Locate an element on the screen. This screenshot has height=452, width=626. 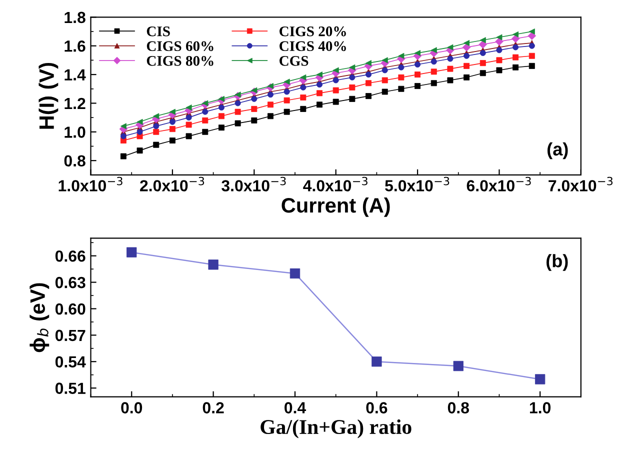
legend-label: CIGS 20% is located at coordinates (313, 31).